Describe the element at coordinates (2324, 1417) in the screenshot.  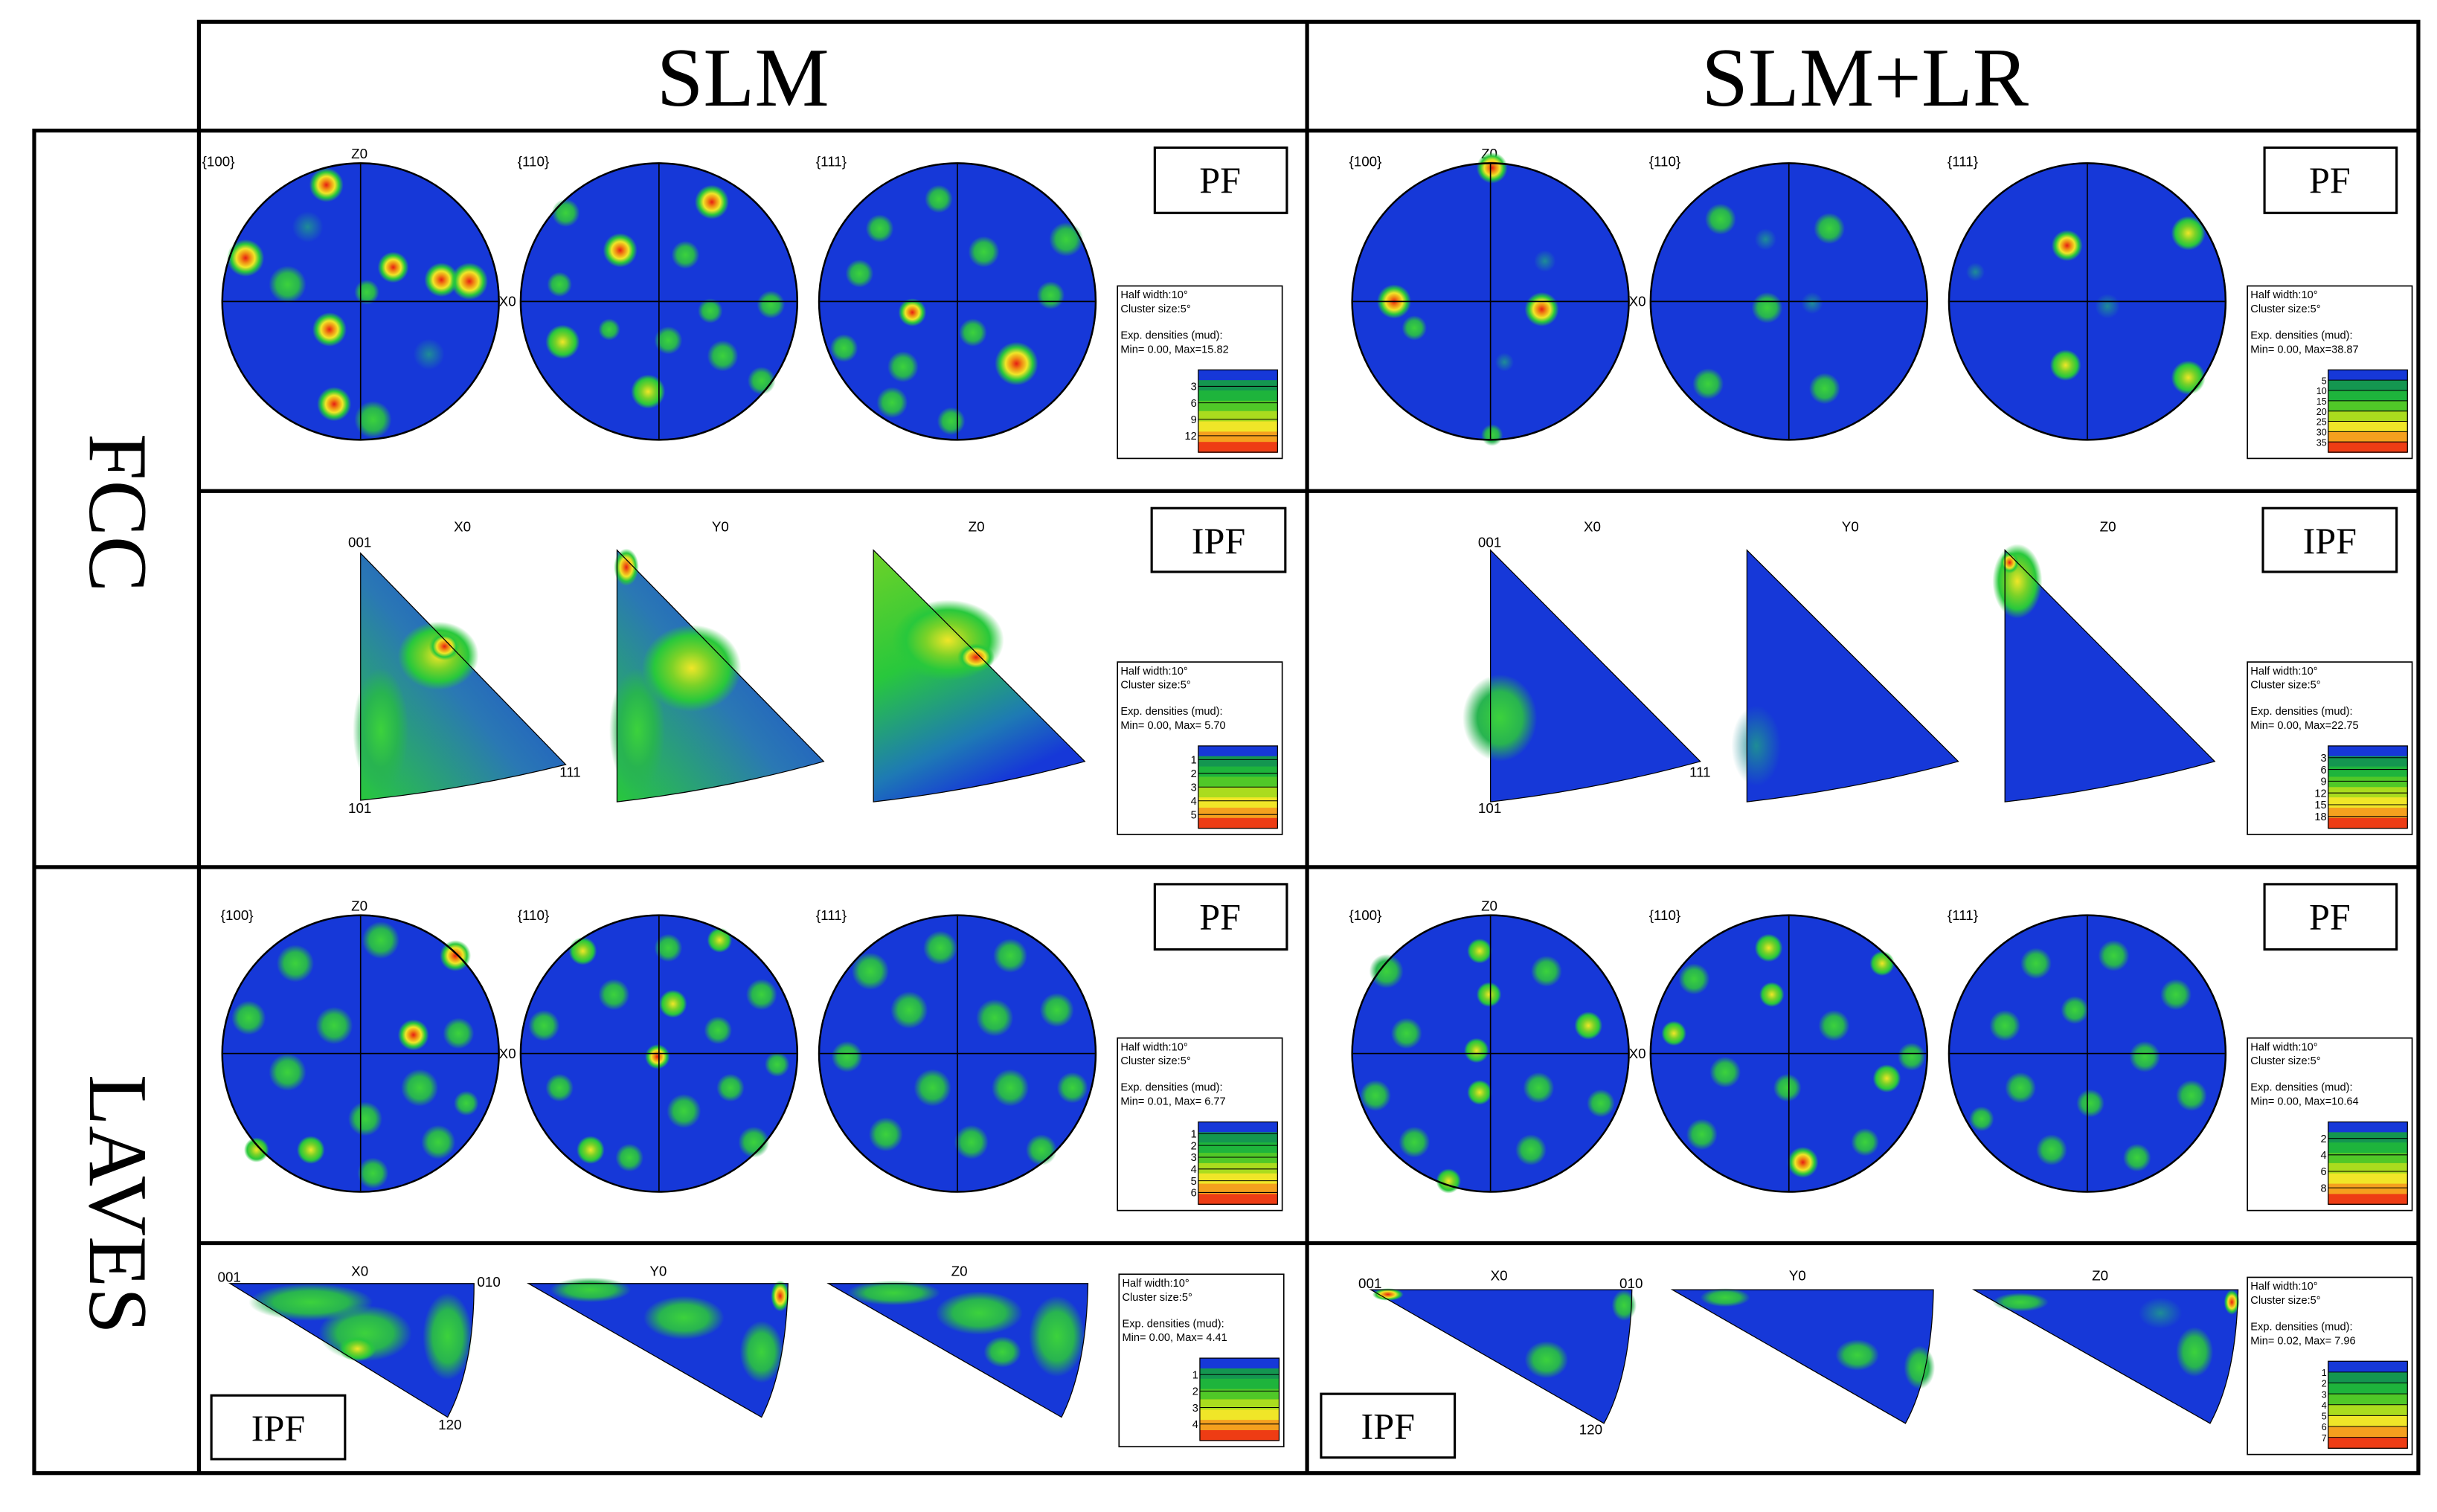
I see `legend-tick-label: 5` at that location.